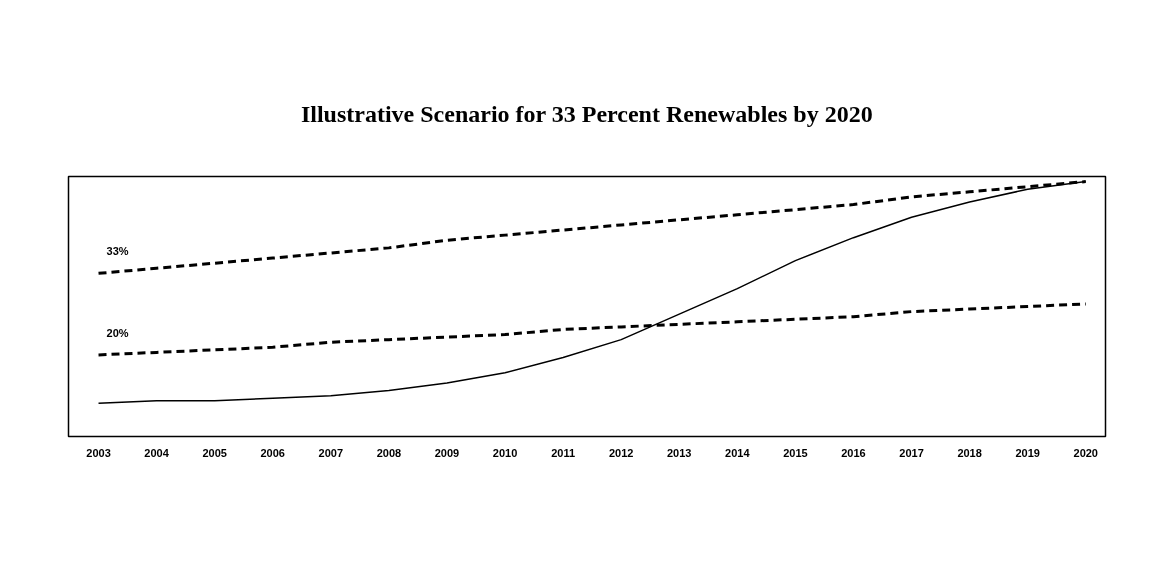 The image size is (1151, 569). Describe the element at coordinates (117, 332) in the screenshot. I see `series-label: 20%` at that location.